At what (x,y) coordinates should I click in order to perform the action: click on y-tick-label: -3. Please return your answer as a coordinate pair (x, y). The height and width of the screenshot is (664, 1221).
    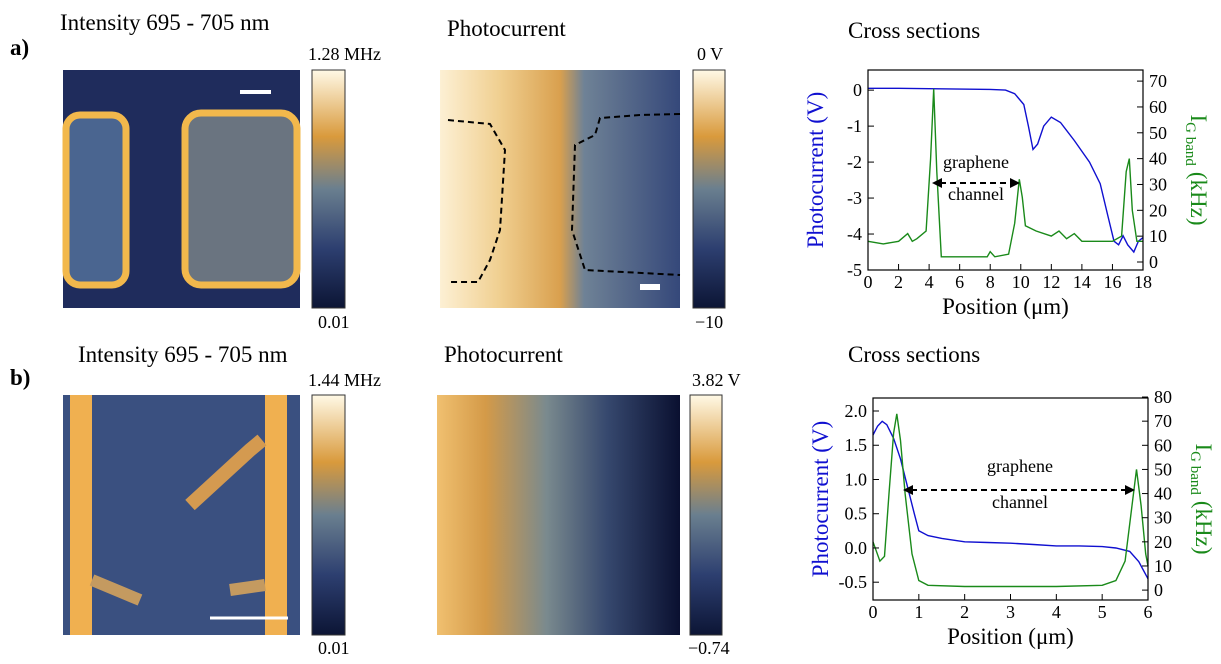
    Looking at the image, I should click on (854, 198).